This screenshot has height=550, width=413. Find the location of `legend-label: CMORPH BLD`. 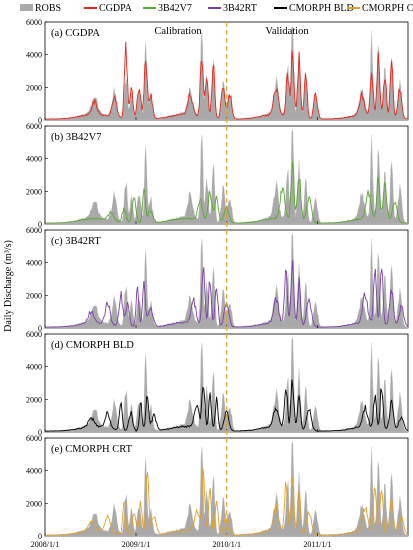

legend-label: CMORPH BLD is located at coordinates (321, 8).